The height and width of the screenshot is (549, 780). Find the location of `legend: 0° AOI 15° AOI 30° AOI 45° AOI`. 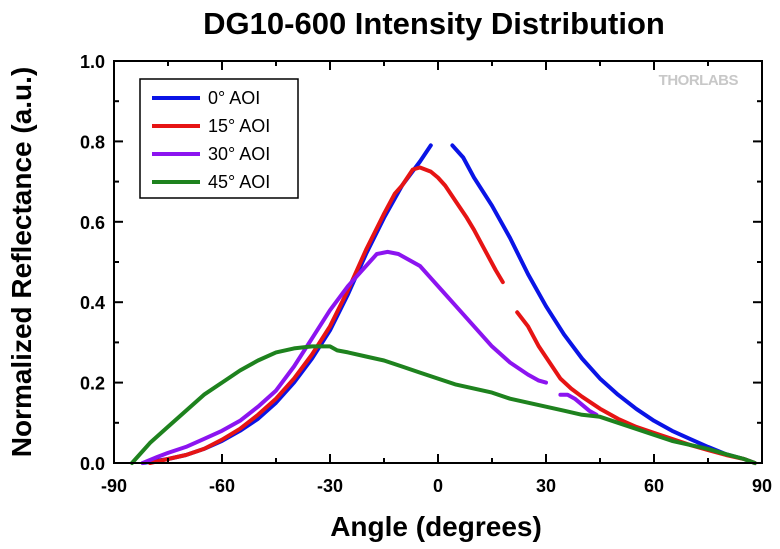

legend: 0° AOI 15° AOI 30° AOI 45° AOI is located at coordinates (219, 138).